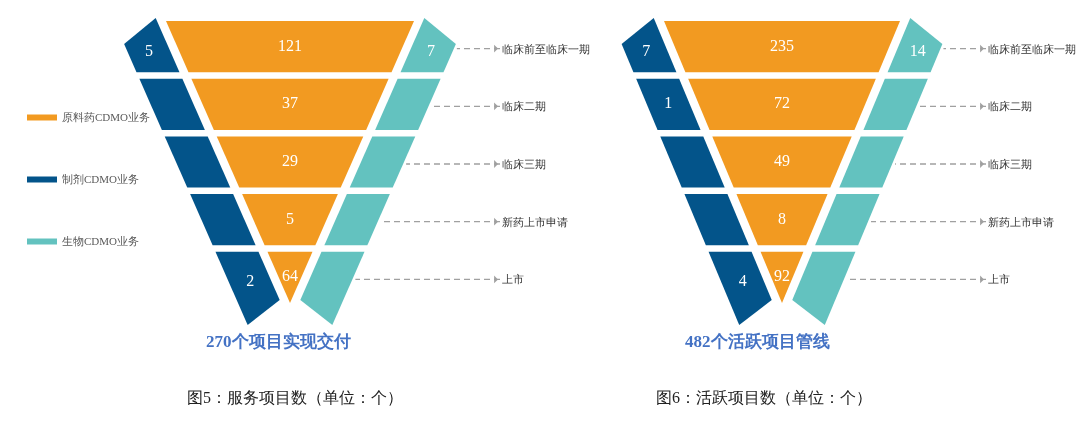  I want to click on data-label: 64, so click(290, 276).